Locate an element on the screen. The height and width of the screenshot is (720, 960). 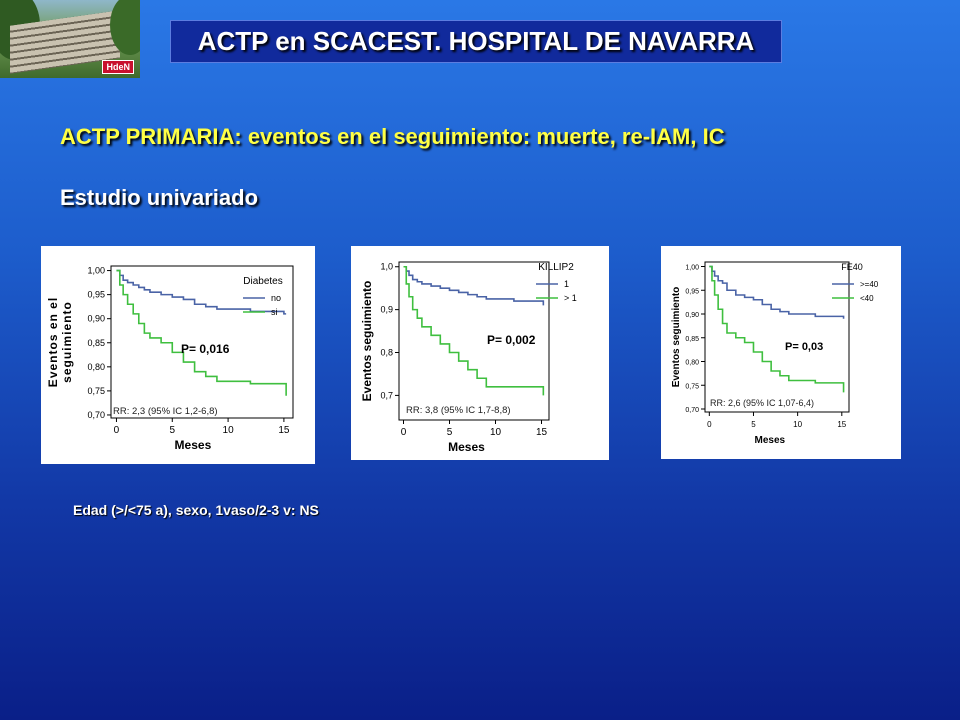
rr-label: RR: 2,6 (95% IC 1,07-6,4) is located at coordinates (762, 403).